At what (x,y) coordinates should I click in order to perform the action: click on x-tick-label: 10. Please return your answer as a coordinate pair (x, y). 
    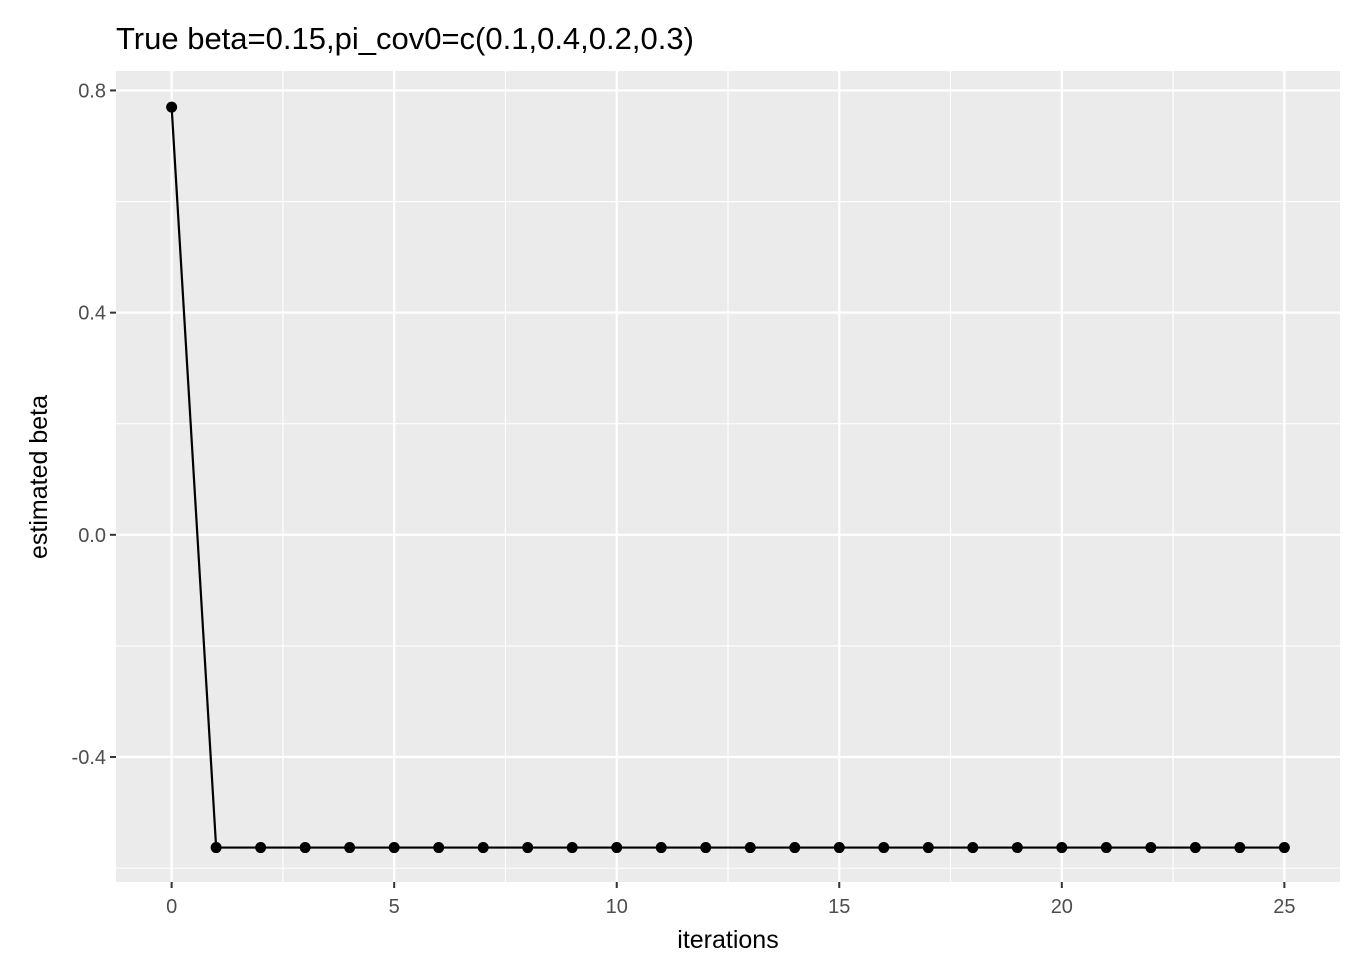
    Looking at the image, I should click on (617, 907).